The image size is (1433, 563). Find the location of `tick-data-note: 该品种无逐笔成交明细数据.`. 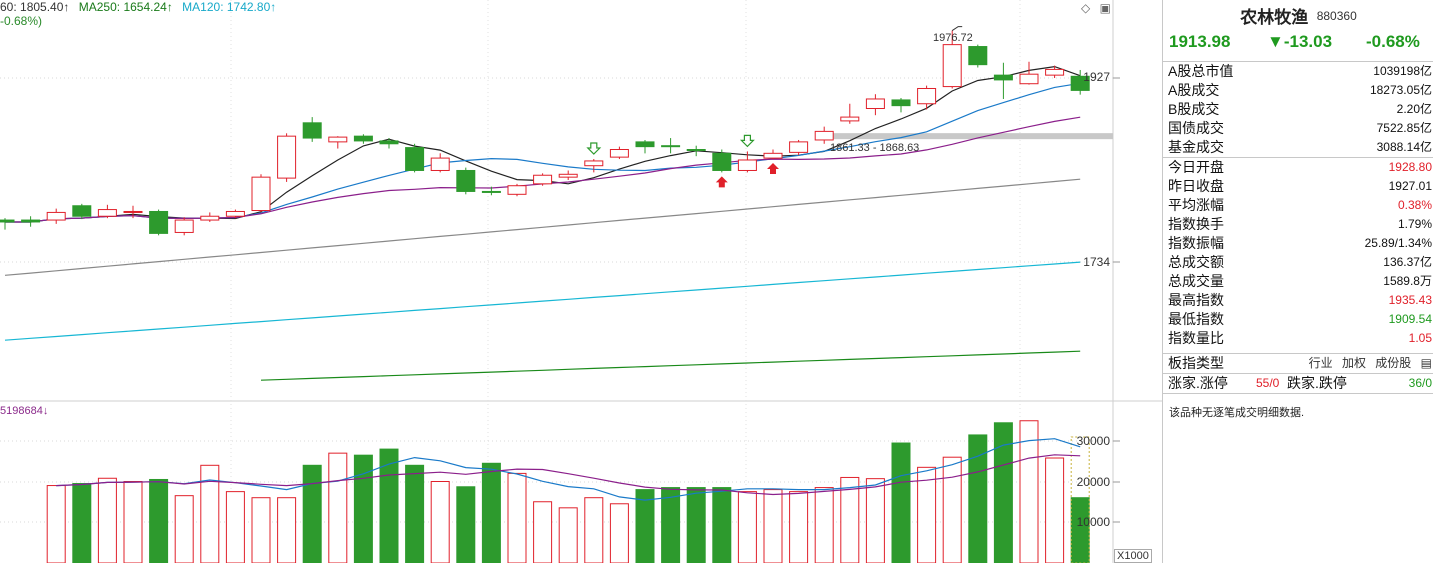

tick-data-note: 该品种无逐笔成交明细数据. is located at coordinates (1237, 413).